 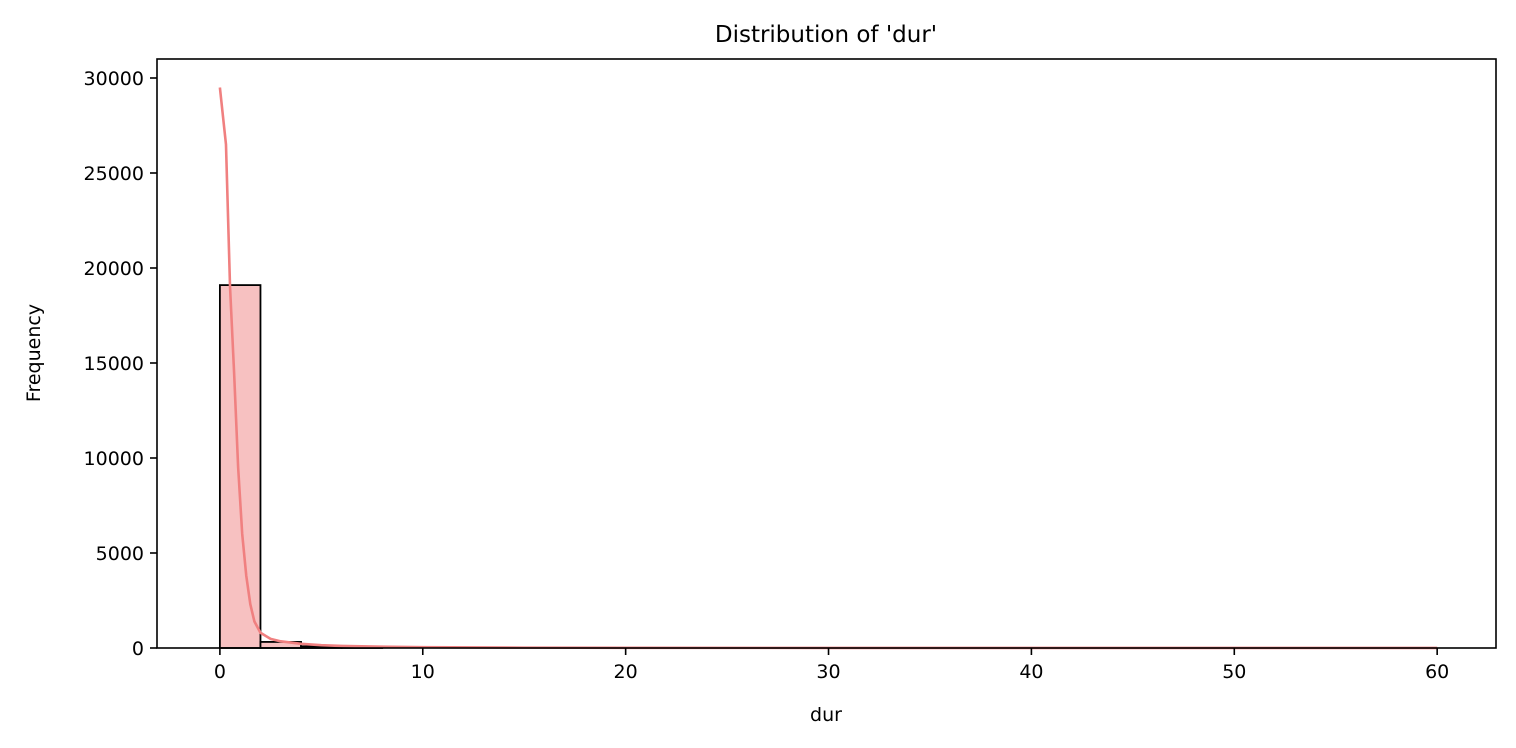 What do you see at coordinates (626, 672) in the screenshot?
I see `x-tick-label: 20` at bounding box center [626, 672].